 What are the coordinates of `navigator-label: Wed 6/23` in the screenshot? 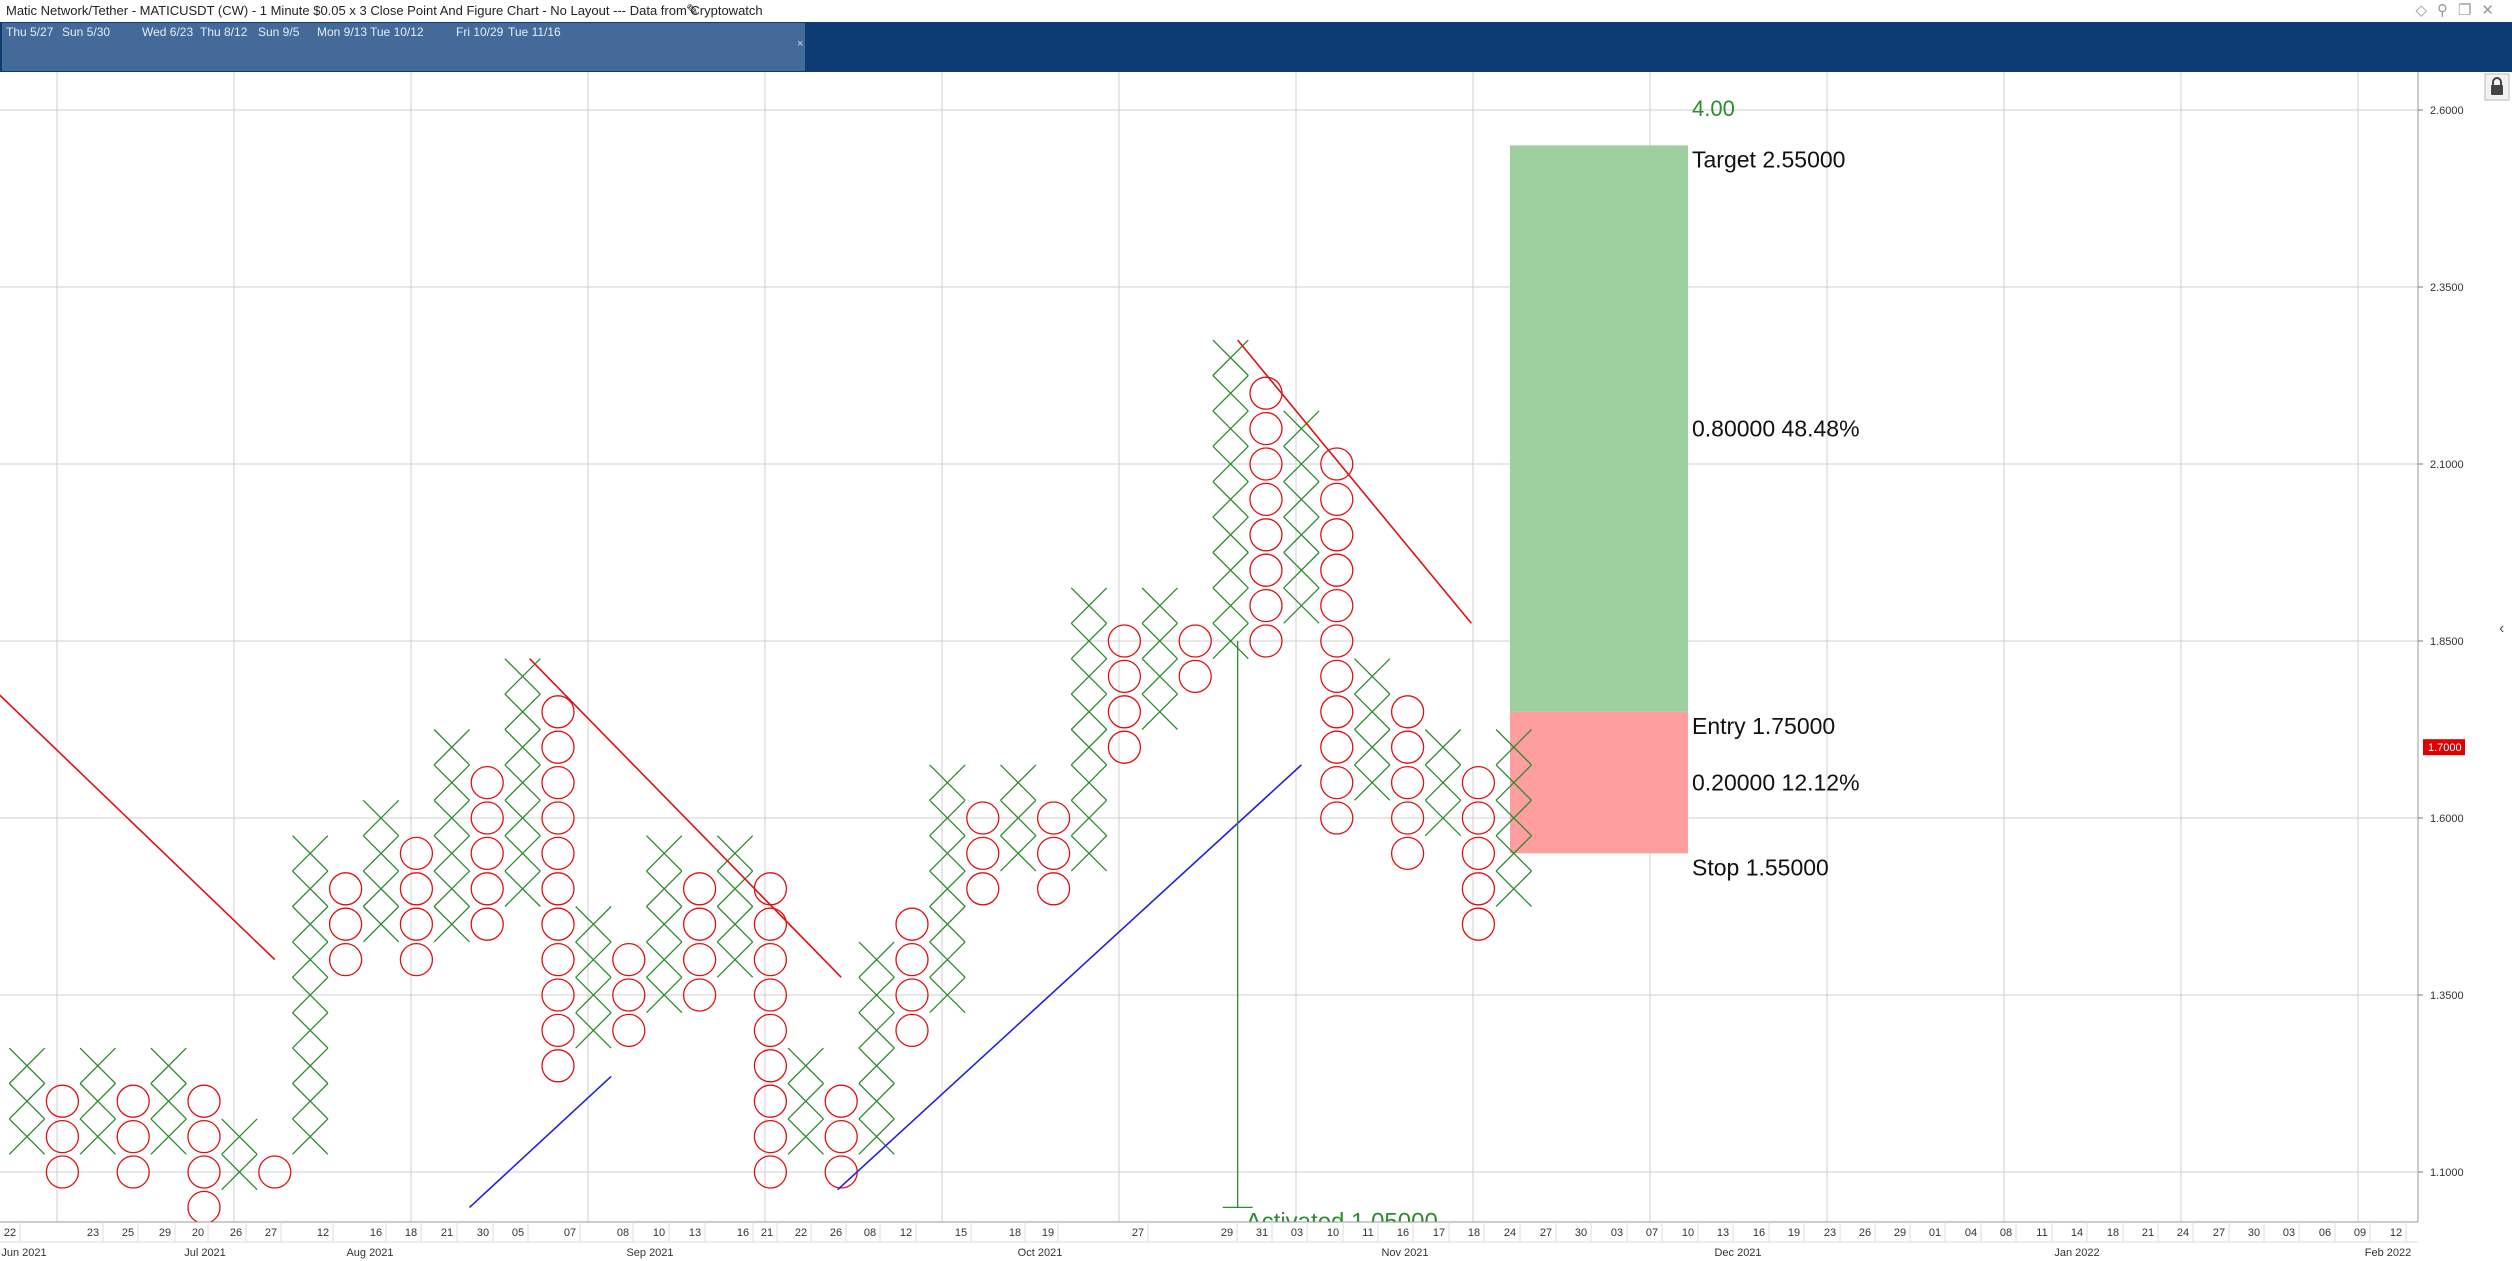 It's located at (168, 32).